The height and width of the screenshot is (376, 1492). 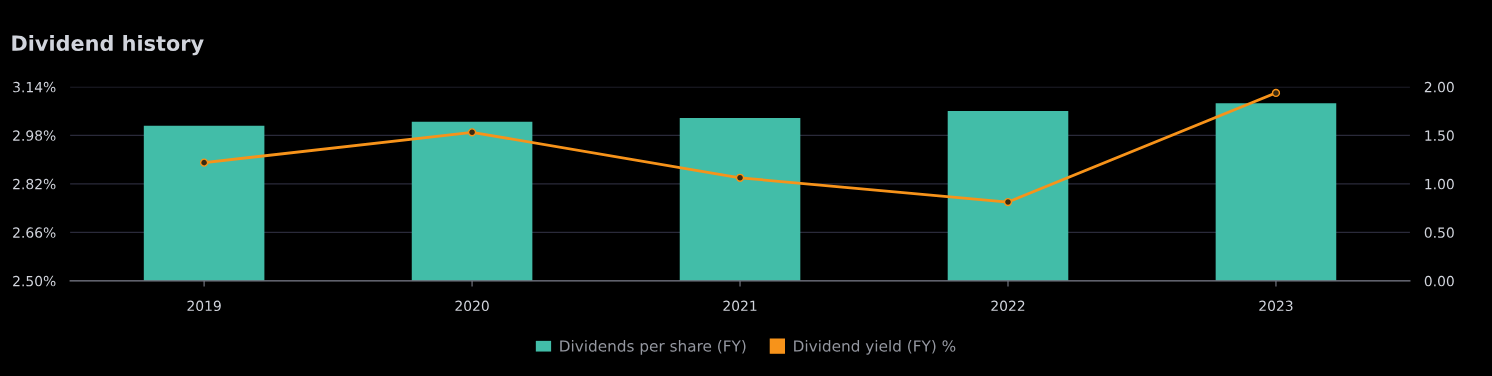 What do you see at coordinates (1439, 135) in the screenshot?
I see `y2-tick-label: 1.50` at bounding box center [1439, 135].